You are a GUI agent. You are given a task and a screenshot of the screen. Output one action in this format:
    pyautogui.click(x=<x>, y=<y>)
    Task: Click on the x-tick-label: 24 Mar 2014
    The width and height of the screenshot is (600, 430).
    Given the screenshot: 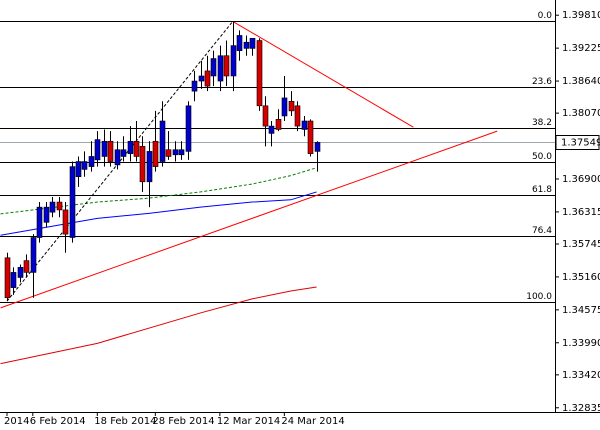 What is the action you would take?
    pyautogui.click(x=312, y=421)
    